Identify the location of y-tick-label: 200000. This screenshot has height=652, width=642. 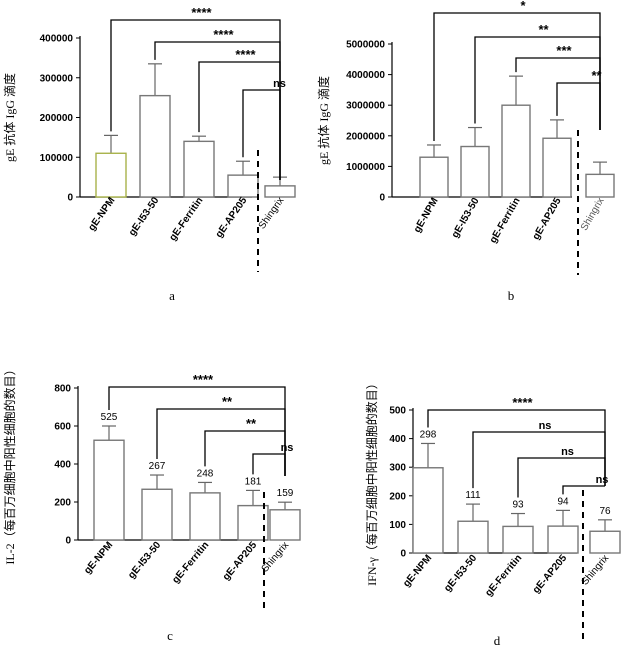
(57, 118).